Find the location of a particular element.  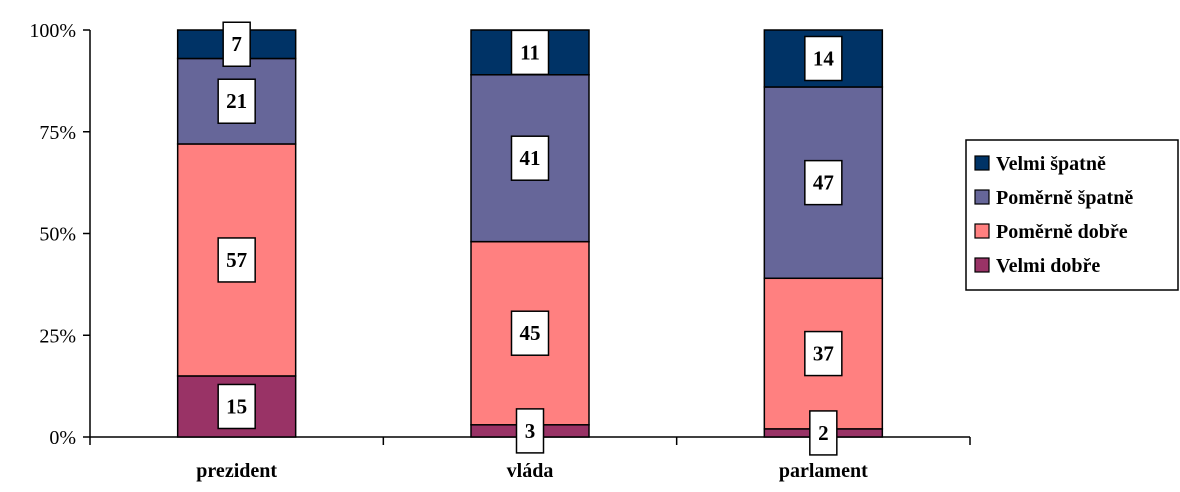

legend-label: Poměrně špatně is located at coordinates (1064, 198).